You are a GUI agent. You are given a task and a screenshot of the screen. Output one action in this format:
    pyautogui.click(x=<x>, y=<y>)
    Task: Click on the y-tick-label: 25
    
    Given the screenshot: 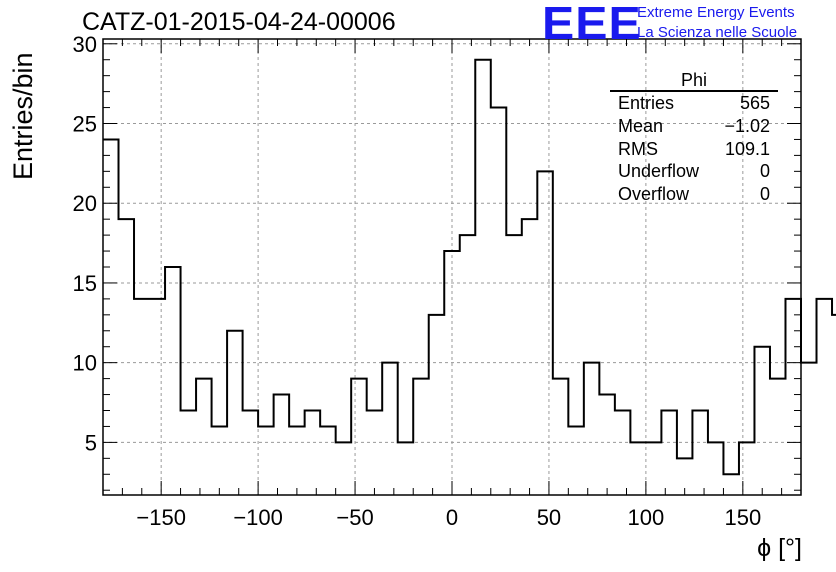 What is the action you would take?
    pyautogui.click(x=85, y=124)
    